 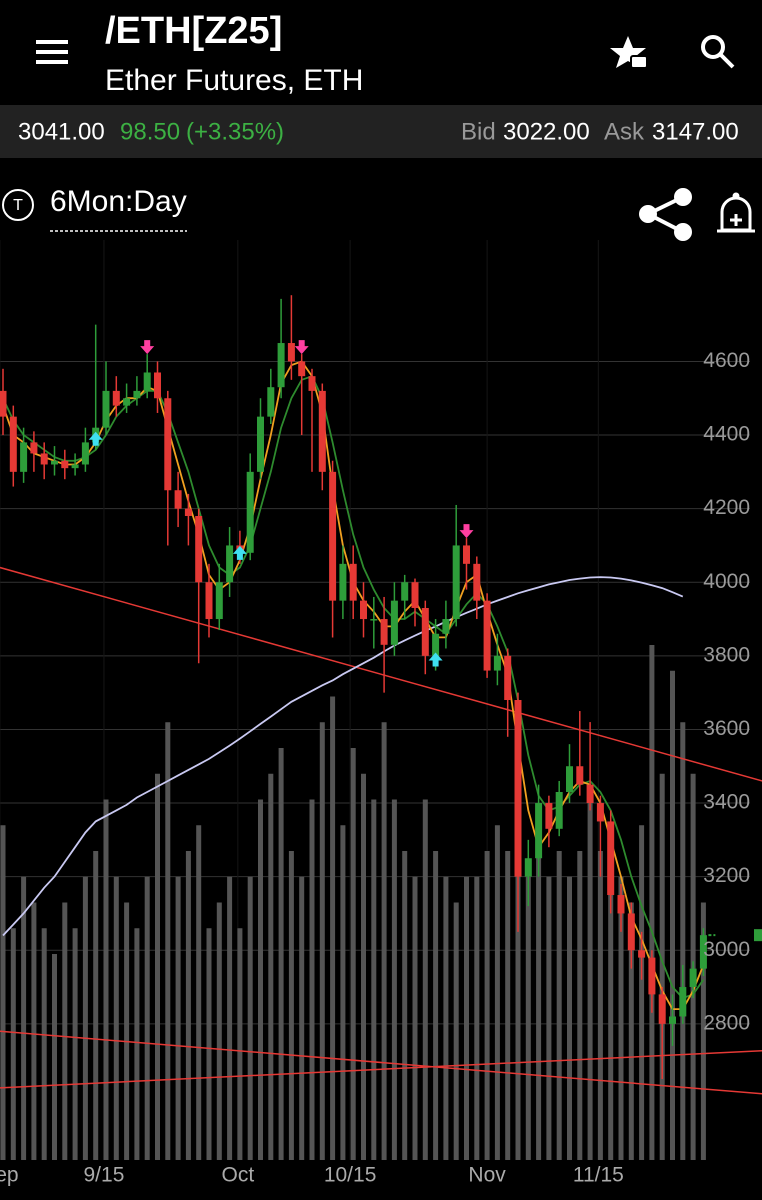 What do you see at coordinates (18, 205) in the screenshot?
I see `study-button: T` at bounding box center [18, 205].